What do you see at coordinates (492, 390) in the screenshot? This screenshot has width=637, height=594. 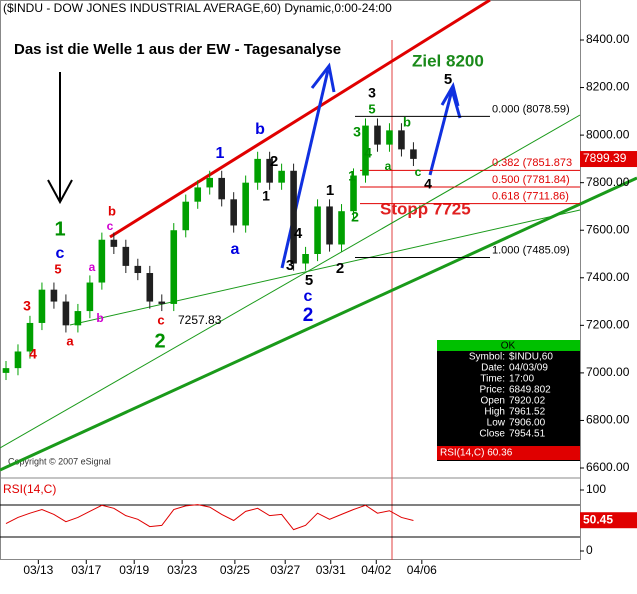 I see `info-key: Price:` at bounding box center [492, 390].